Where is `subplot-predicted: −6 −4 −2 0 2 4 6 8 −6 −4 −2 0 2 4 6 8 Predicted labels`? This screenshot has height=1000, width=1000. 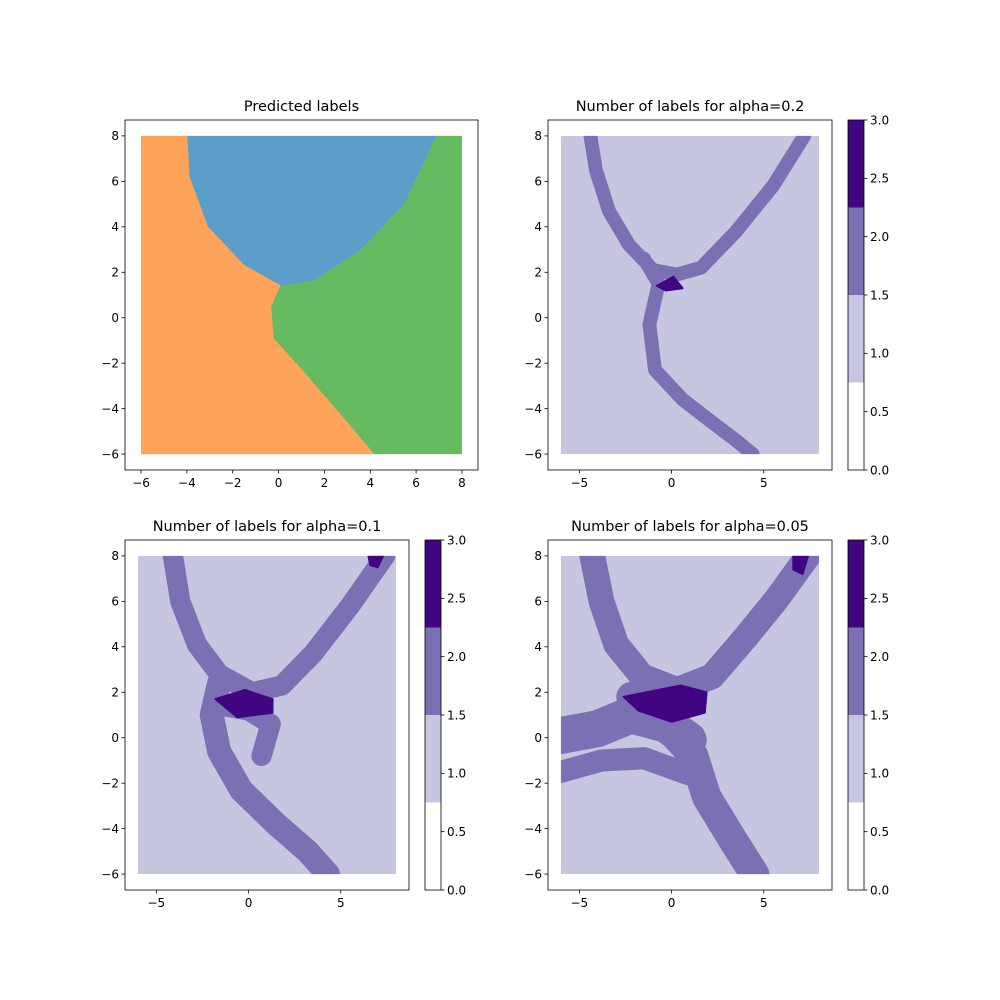 subplot-predicted: −6 −4 −2 0 2 4 6 8 −6 −4 −2 0 2 4 6 8 Predicted labels is located at coordinates (290, 294).